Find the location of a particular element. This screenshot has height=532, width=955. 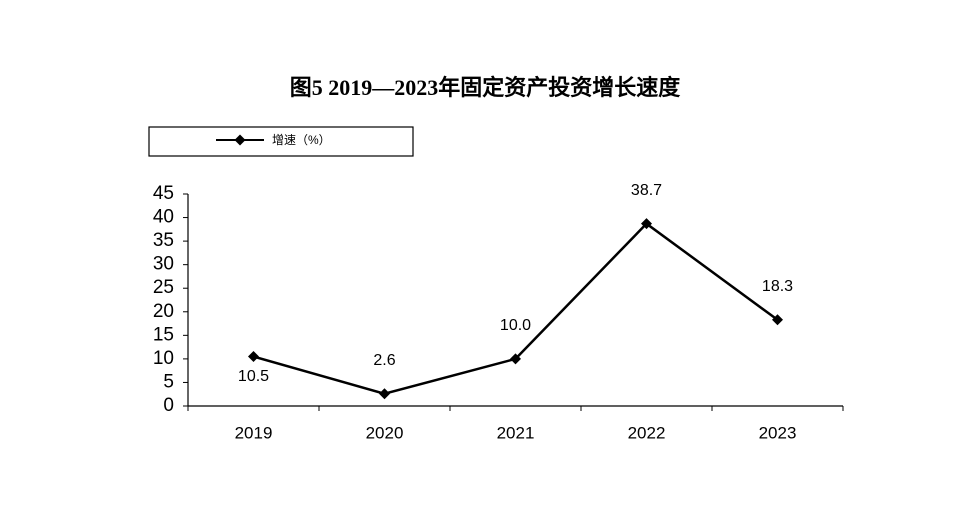

data-label: 18.3 is located at coordinates (777, 286).